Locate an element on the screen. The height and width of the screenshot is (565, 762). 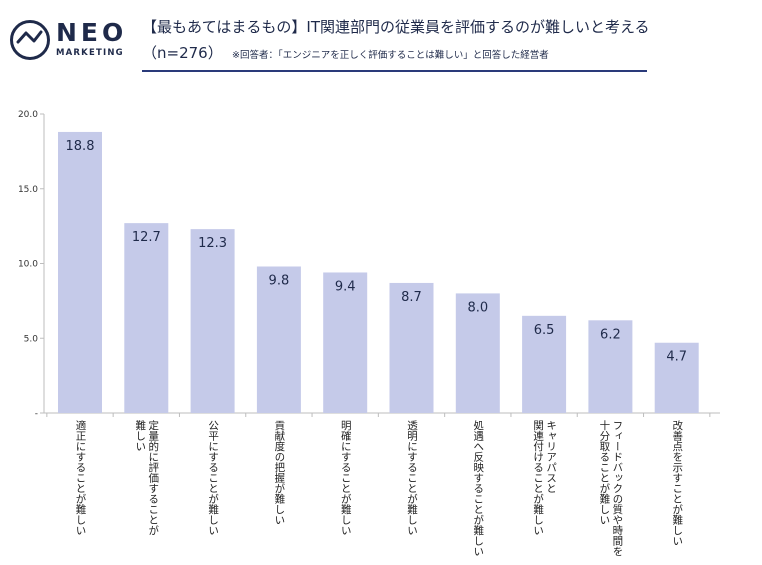
data-label: 8.0 is located at coordinates (477, 307).